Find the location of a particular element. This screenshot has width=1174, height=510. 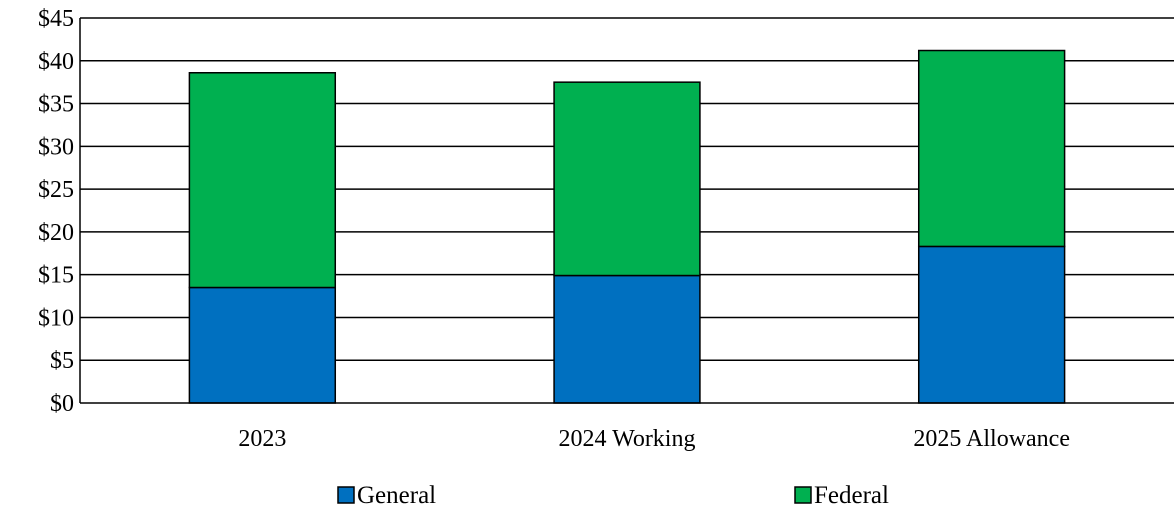

x-category-label: 2025 Allowance is located at coordinates (991, 439).